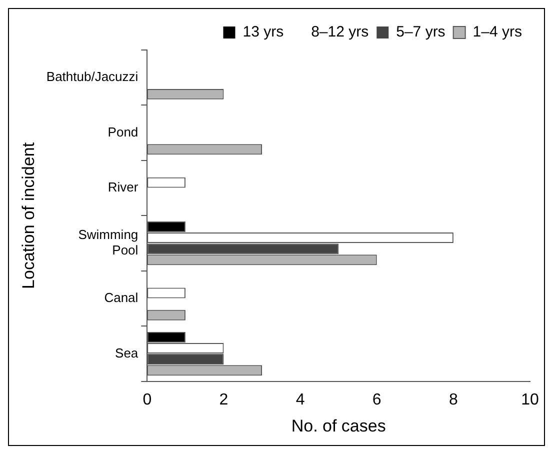 This screenshot has width=555, height=456. What do you see at coordinates (377, 399) in the screenshot?
I see `x-tick-label: 6` at bounding box center [377, 399].